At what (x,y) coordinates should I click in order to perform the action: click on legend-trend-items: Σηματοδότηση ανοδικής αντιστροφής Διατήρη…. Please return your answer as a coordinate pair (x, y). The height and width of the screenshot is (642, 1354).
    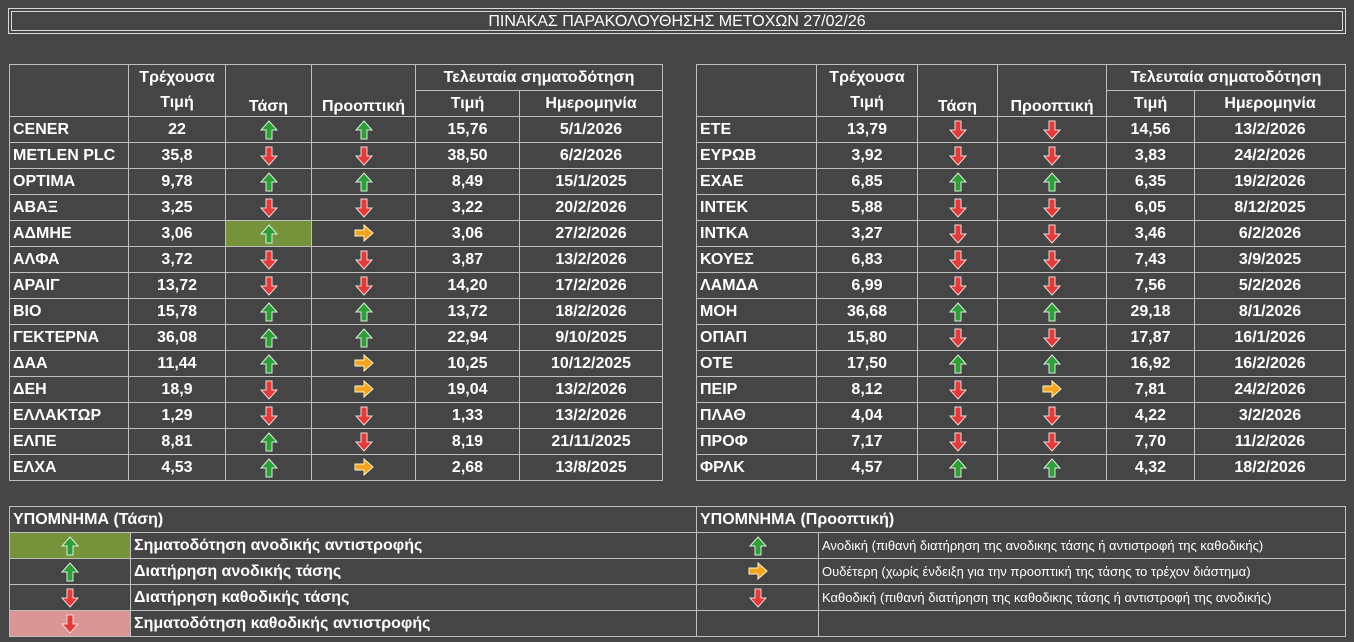
    Looking at the image, I should click on (353, 584).